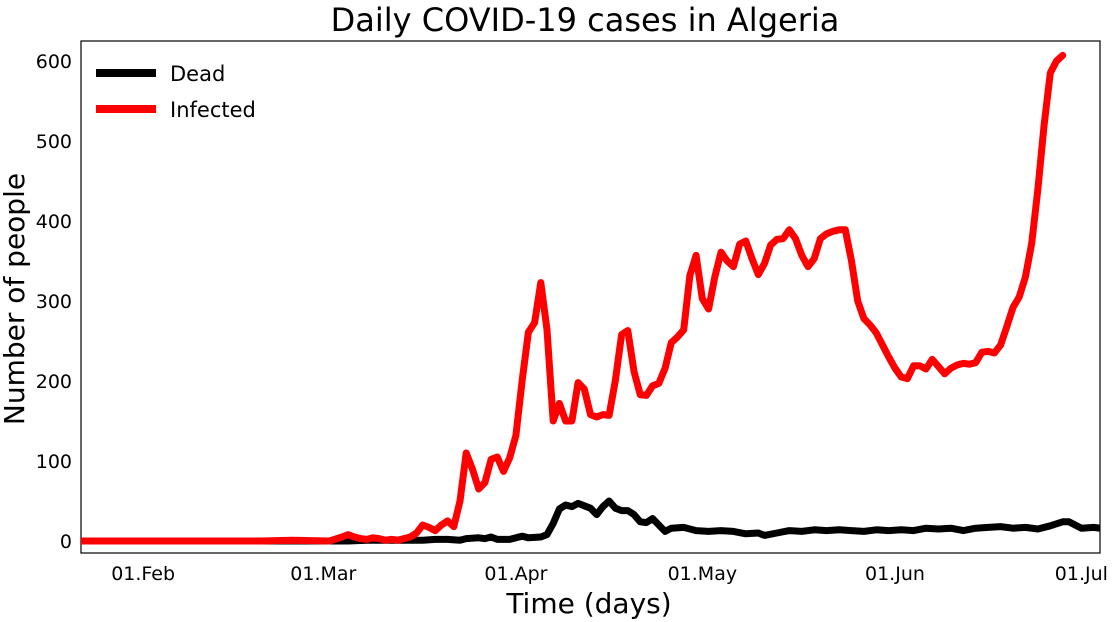  What do you see at coordinates (54, 142) in the screenshot?
I see `y-tick-label-500: 500` at bounding box center [54, 142].